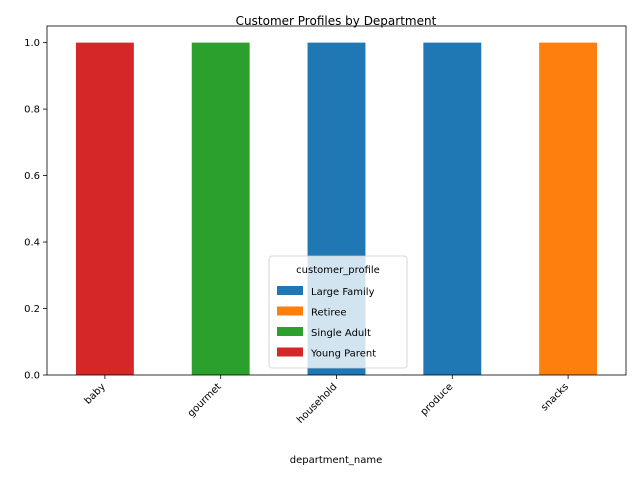  What do you see at coordinates (95, 393) in the screenshot?
I see `x-tick-label: baby` at bounding box center [95, 393].